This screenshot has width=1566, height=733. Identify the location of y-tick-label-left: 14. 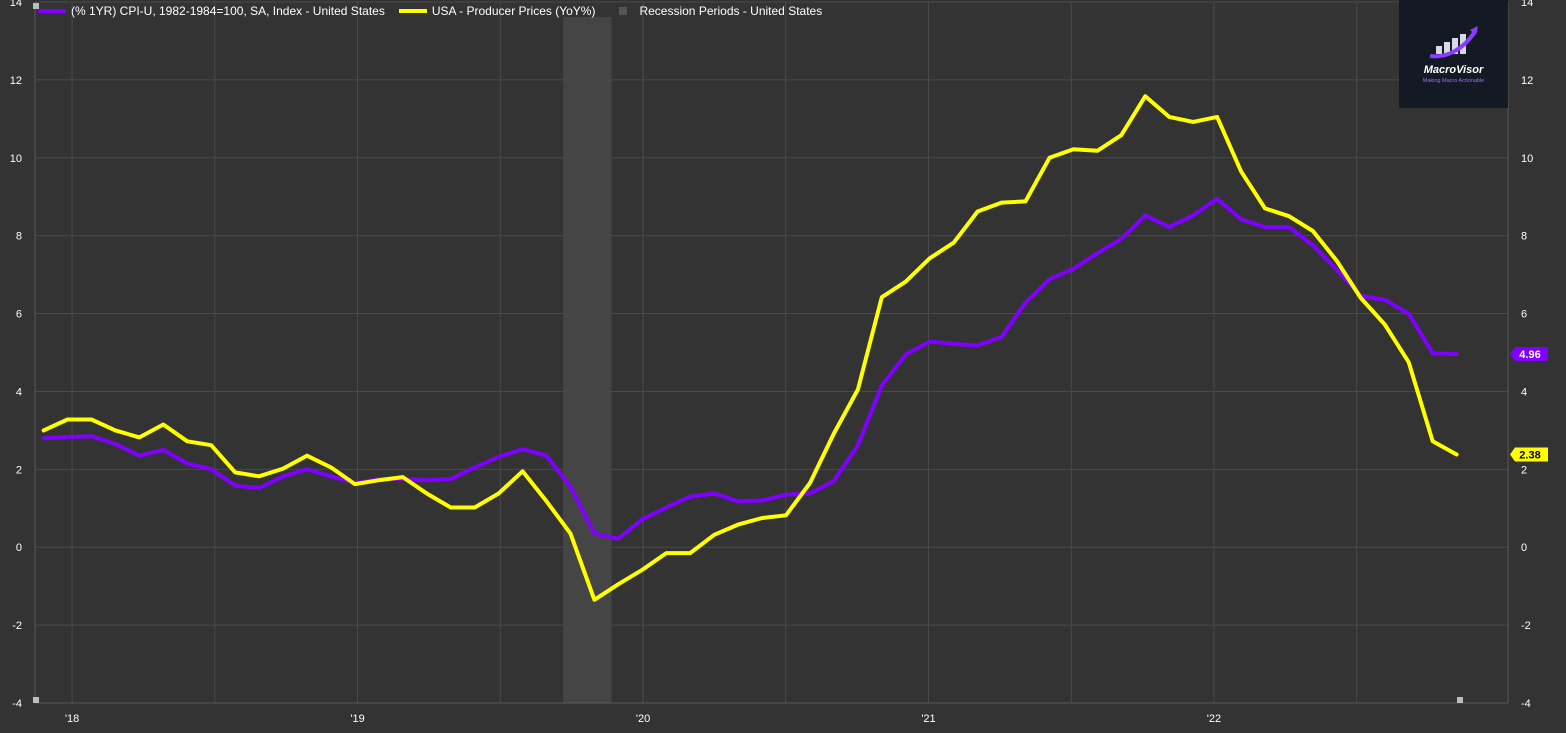
(16, 4).